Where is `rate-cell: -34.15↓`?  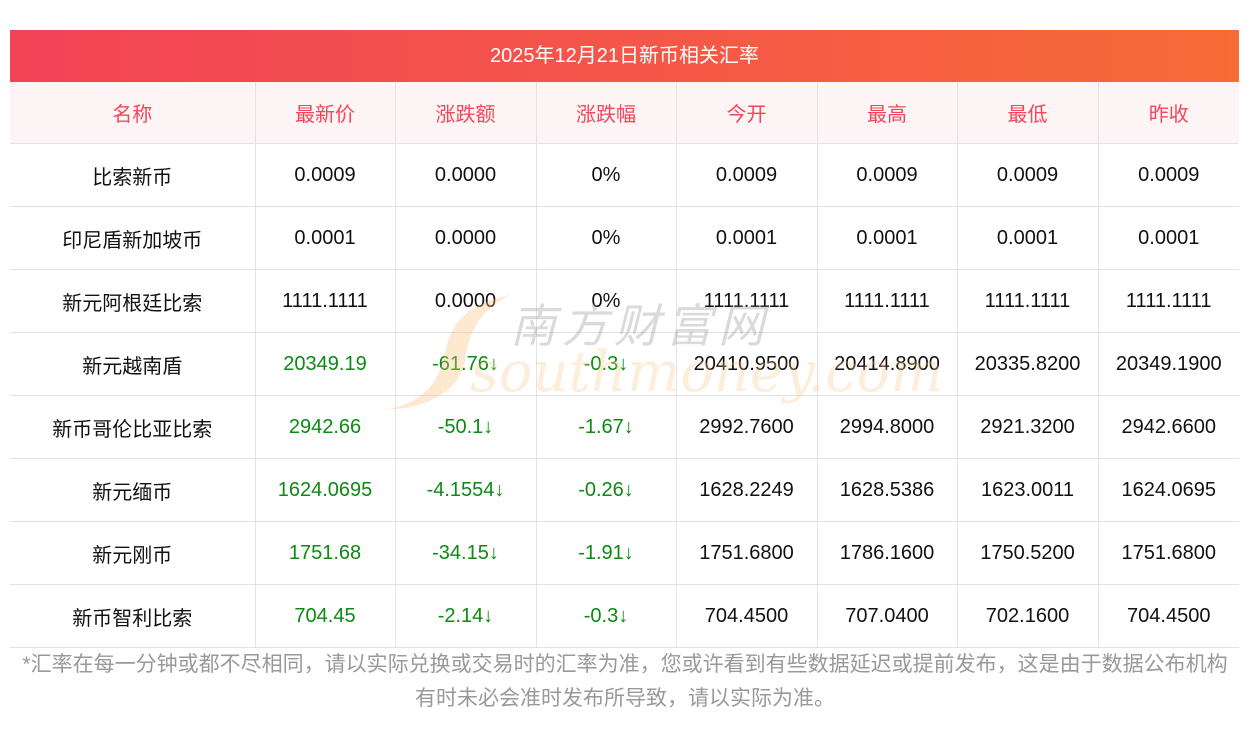
rate-cell: -34.15↓ is located at coordinates (465, 553).